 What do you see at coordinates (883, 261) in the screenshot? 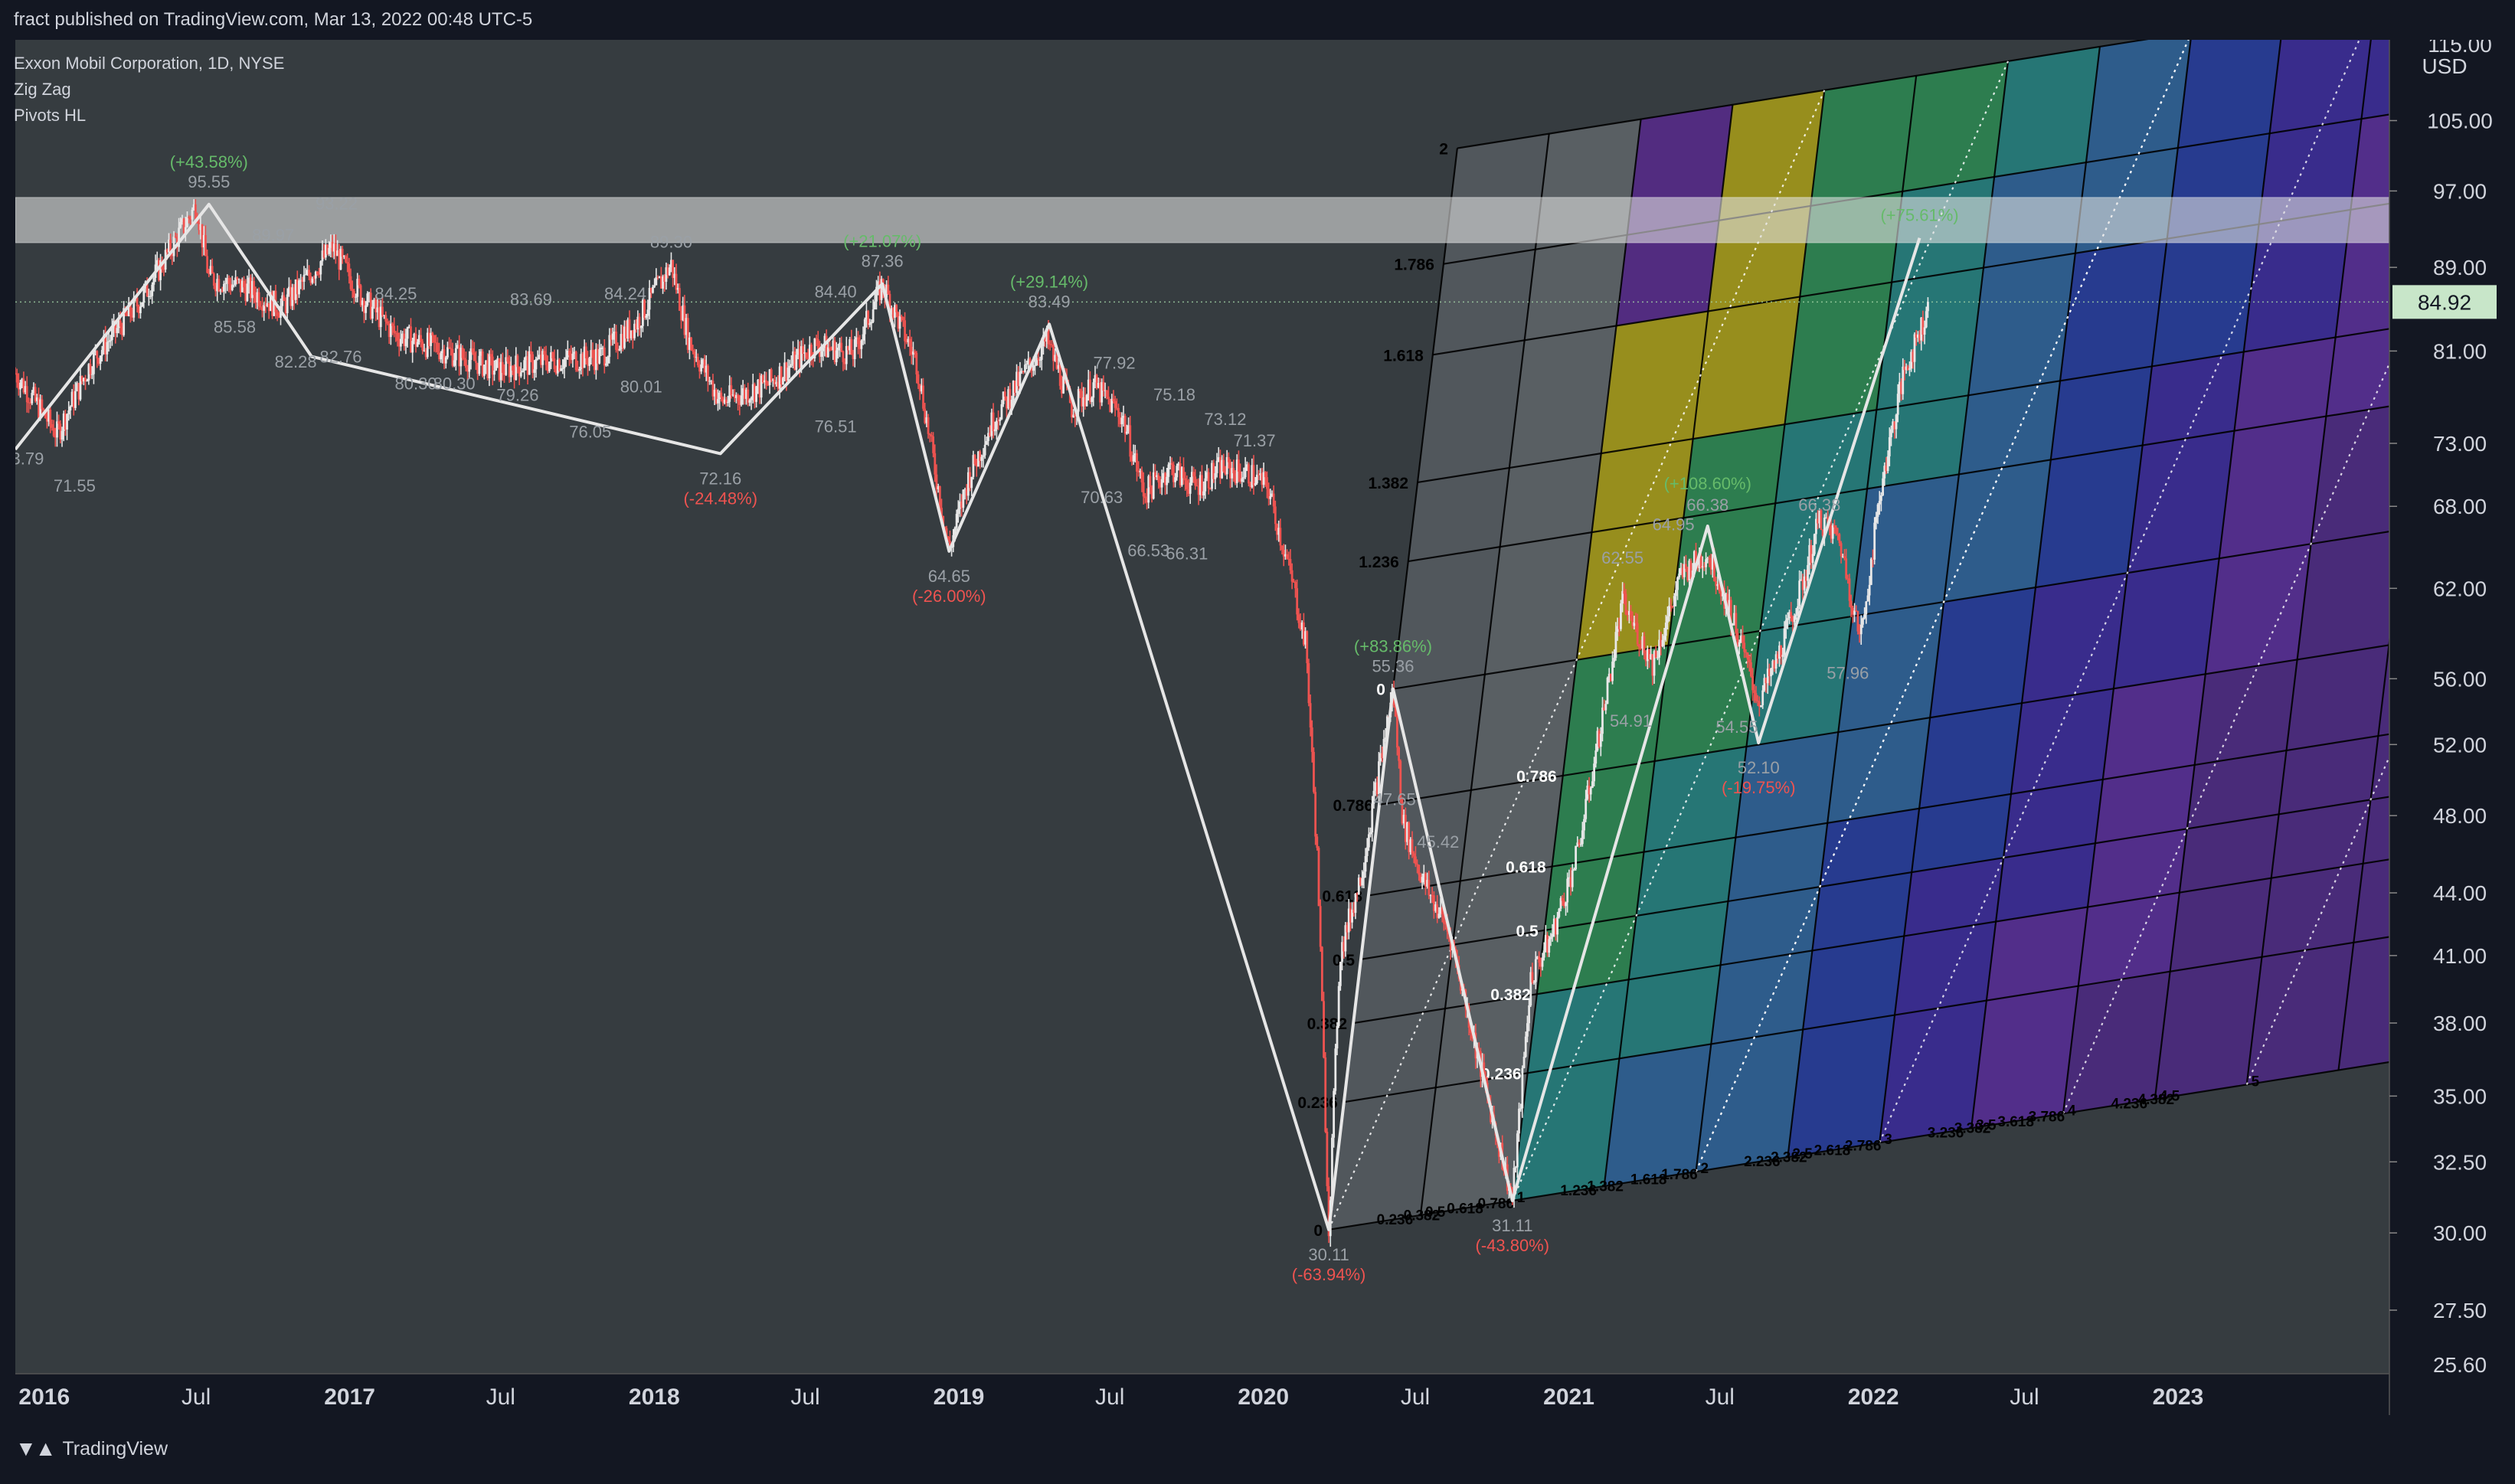
I see `pivot-label: 87.36` at bounding box center [883, 261].